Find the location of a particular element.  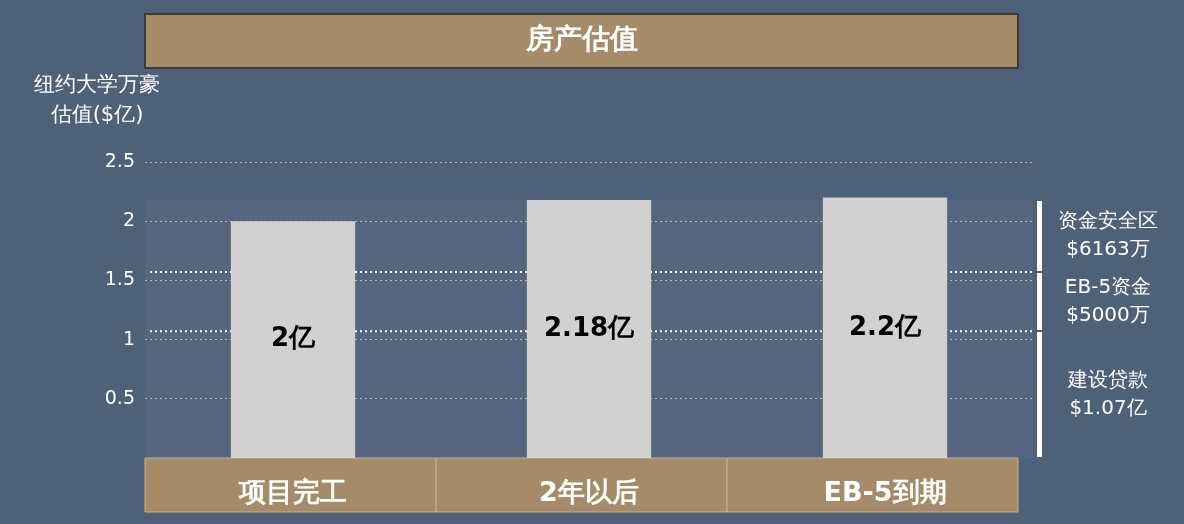

y-axis-title: 纽约大学万豪估值($亿) is located at coordinates (97, 99).